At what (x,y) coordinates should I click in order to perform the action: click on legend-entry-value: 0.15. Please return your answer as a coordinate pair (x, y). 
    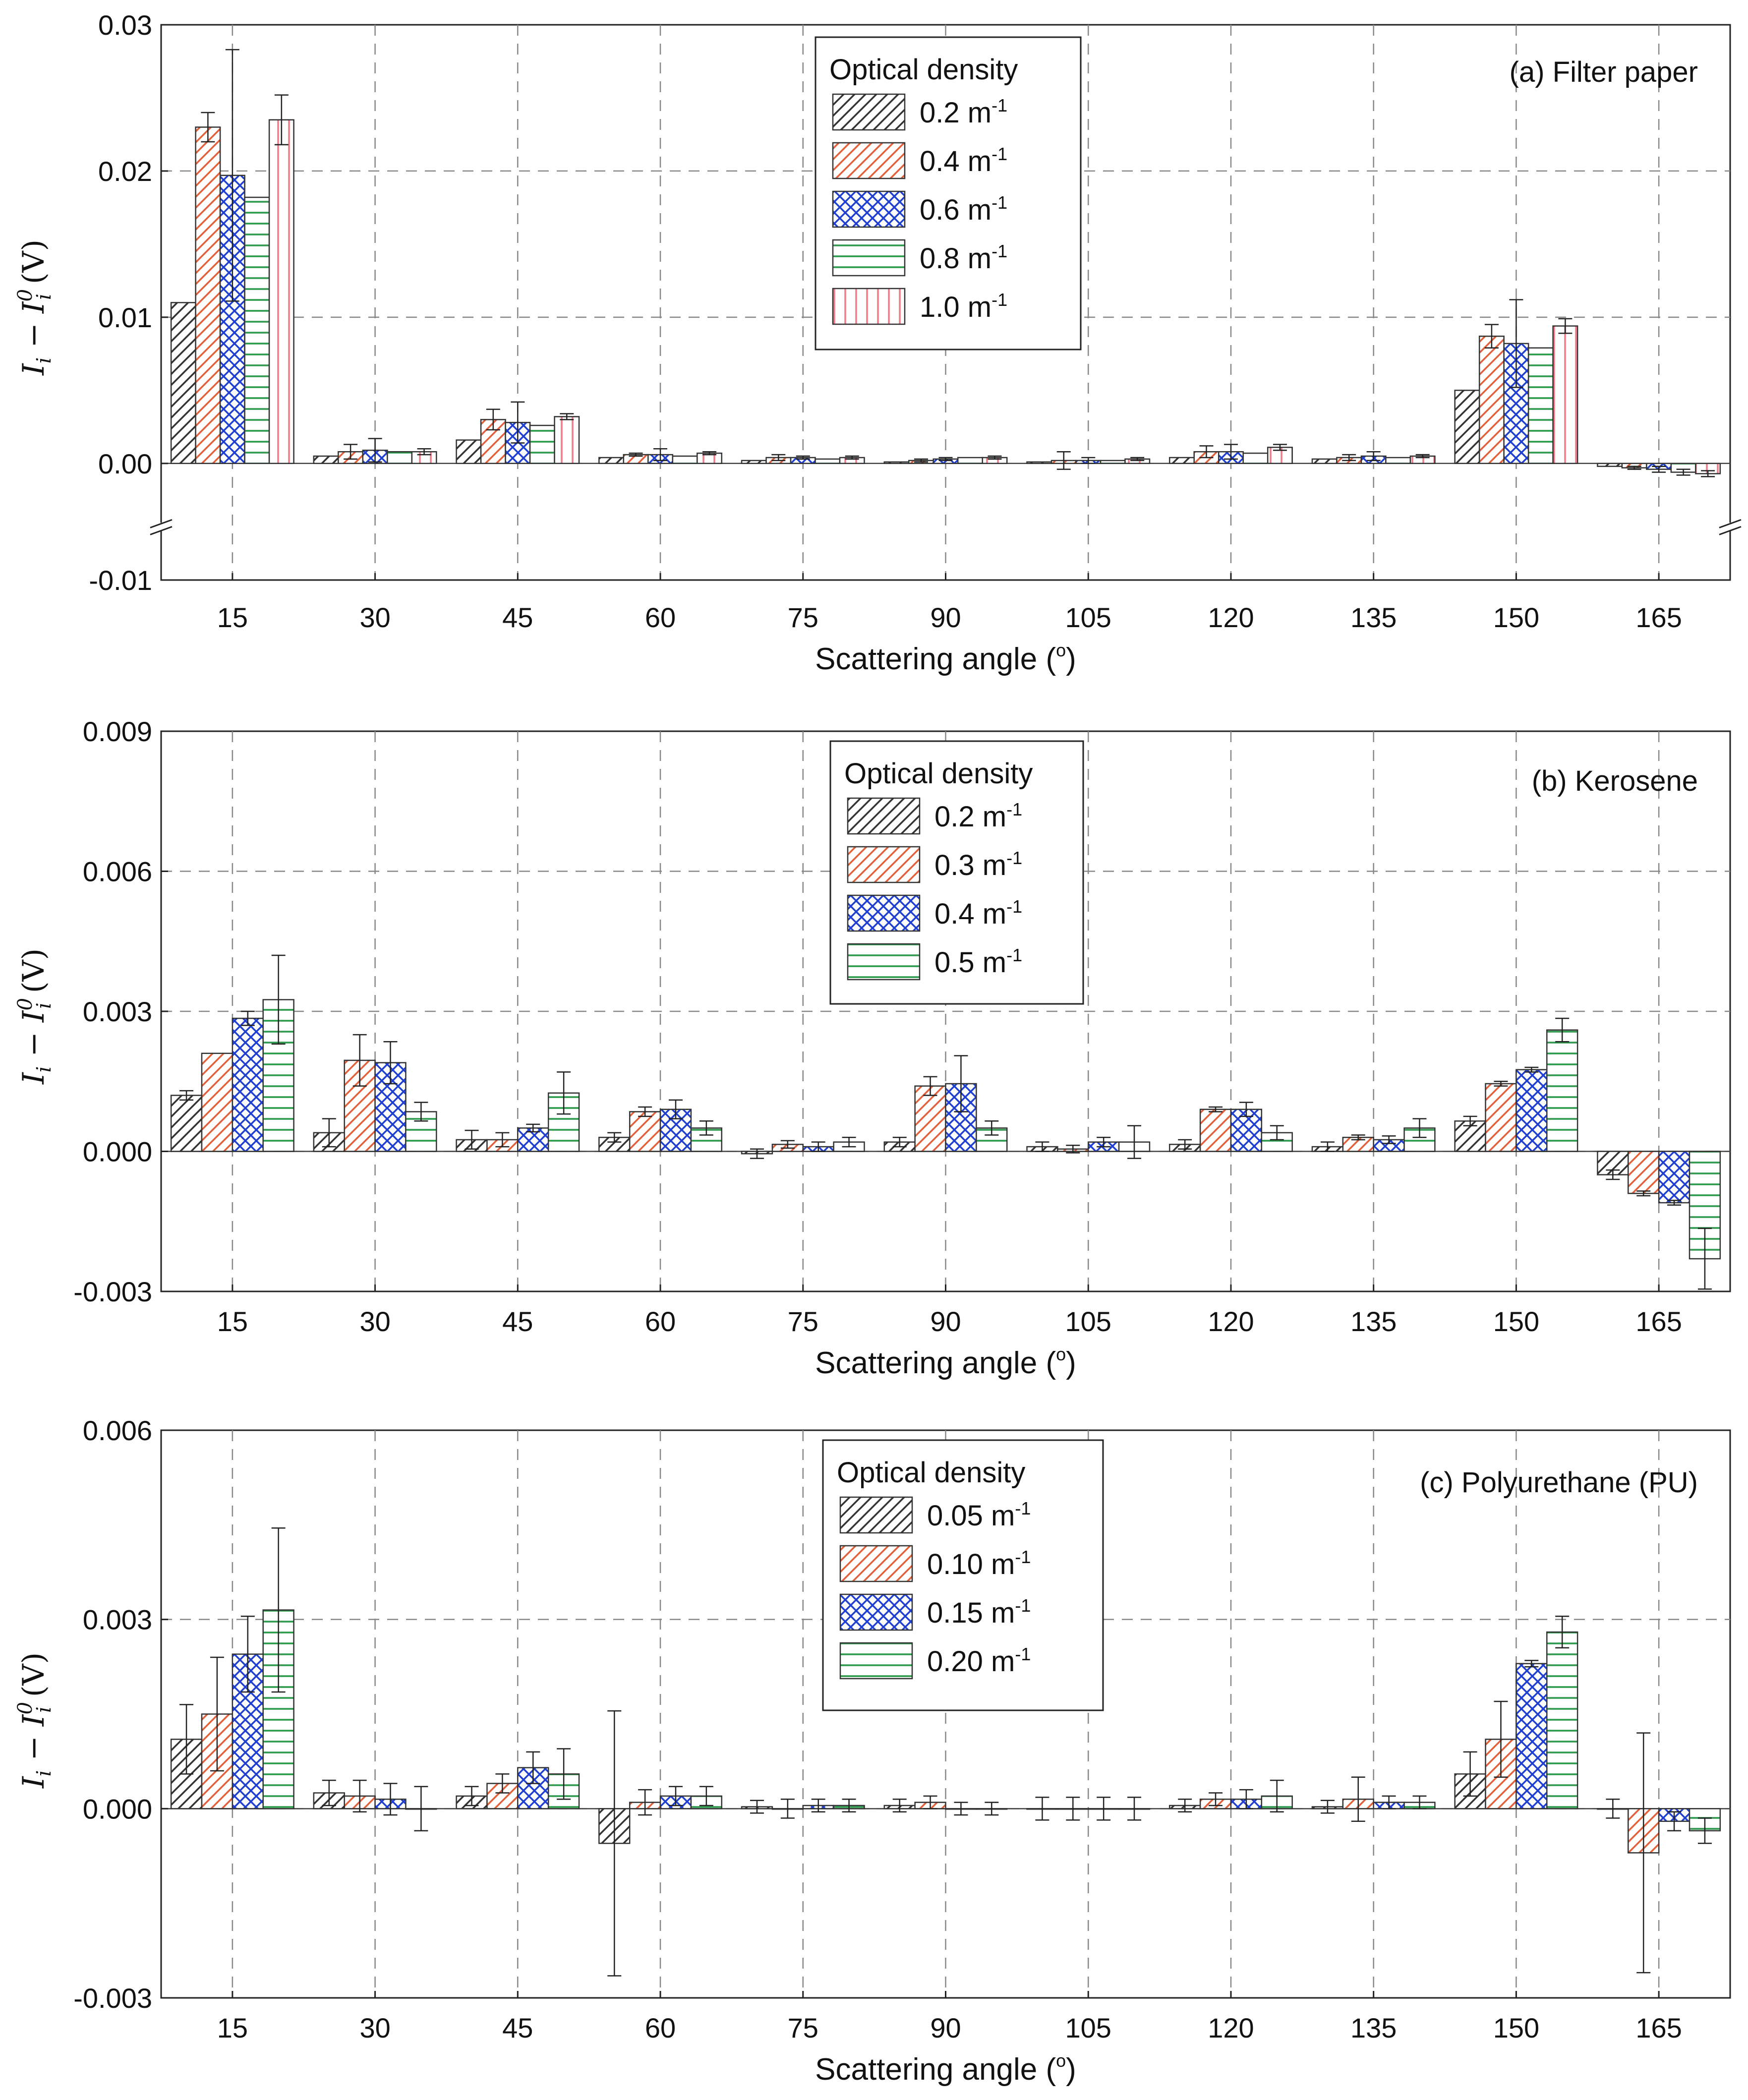
    Looking at the image, I should click on (955, 1613).